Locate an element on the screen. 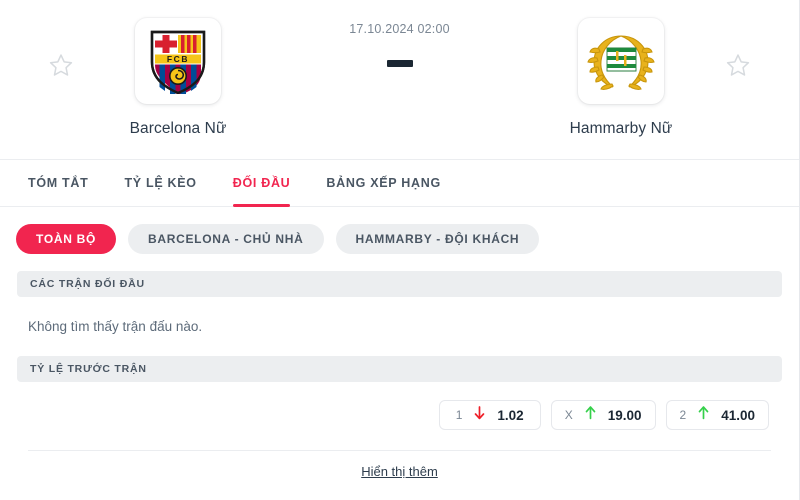 The image size is (800, 500). show-more-link: Hiển thị thêm is located at coordinates (399, 471).